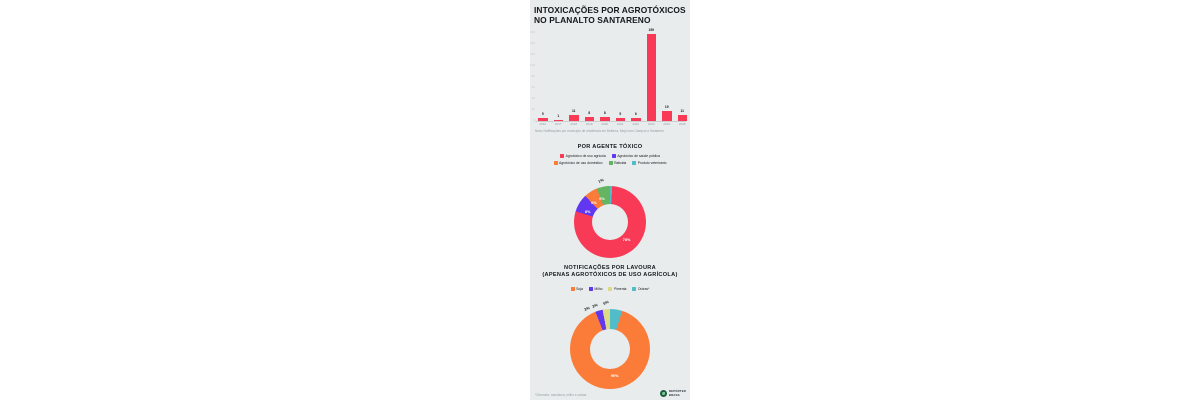 This screenshot has width=1200, height=400. Describe the element at coordinates (610, 275) in the screenshot. I see `crop-chart-title-line-2: (APENAS AGROTÓXICOS DE USO AGRÍCOLA)` at that location.